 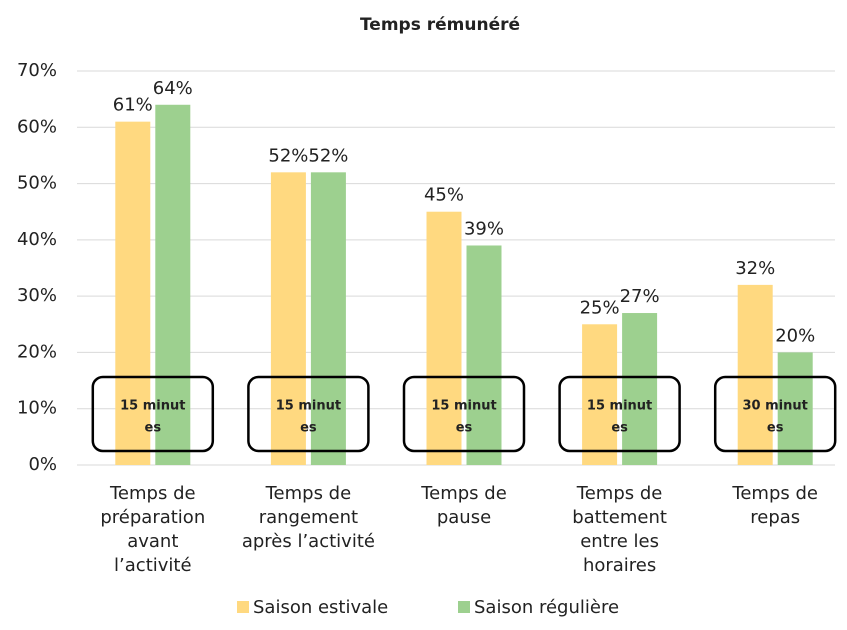 I want to click on y-tick-label: 10%, so click(x=37, y=408).